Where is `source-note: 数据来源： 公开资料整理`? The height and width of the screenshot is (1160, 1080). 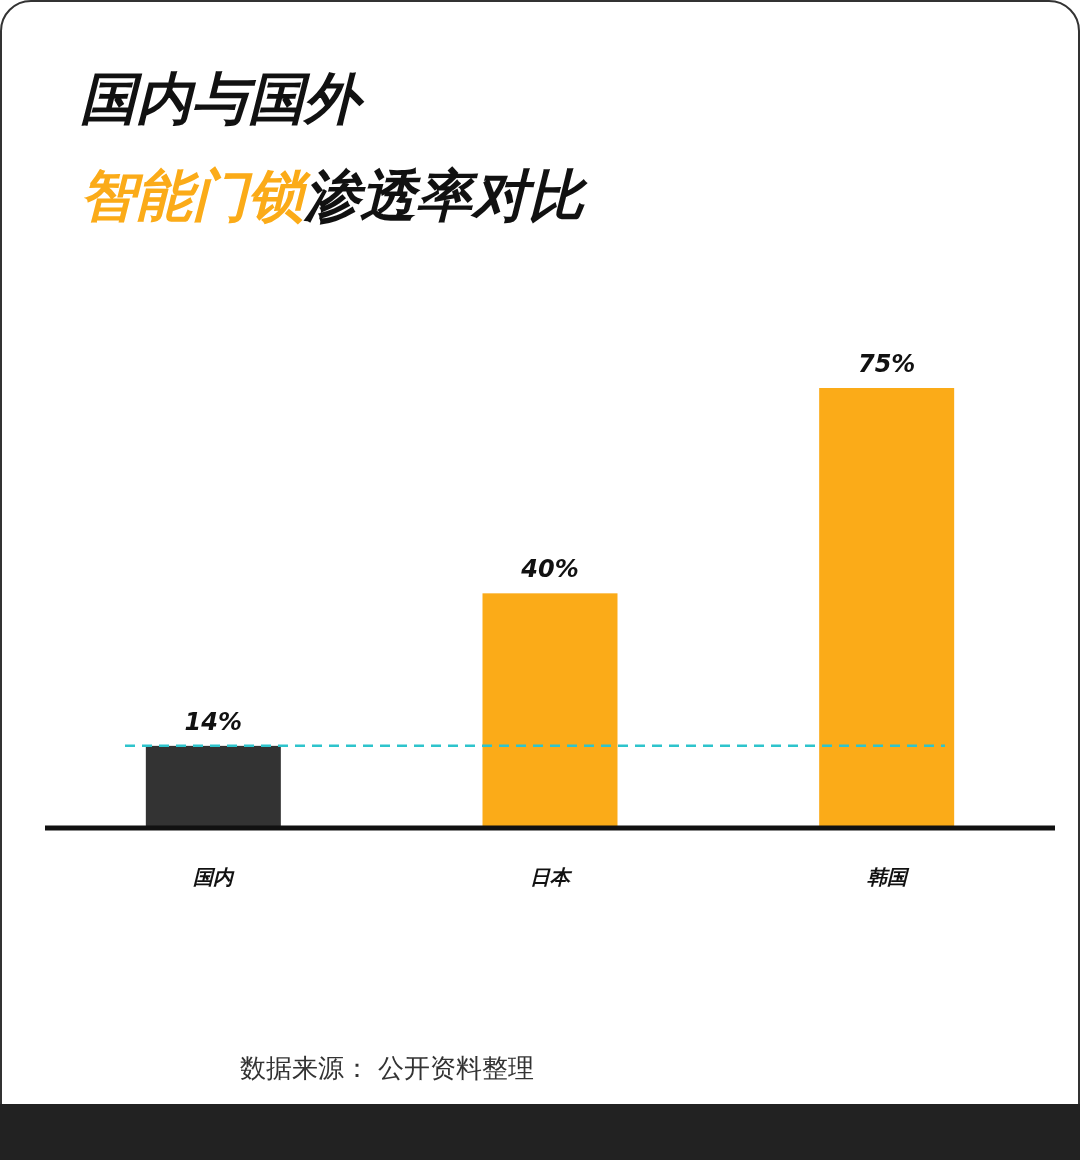
source-note: 数据来源： 公开资料整理 is located at coordinates (387, 1068).